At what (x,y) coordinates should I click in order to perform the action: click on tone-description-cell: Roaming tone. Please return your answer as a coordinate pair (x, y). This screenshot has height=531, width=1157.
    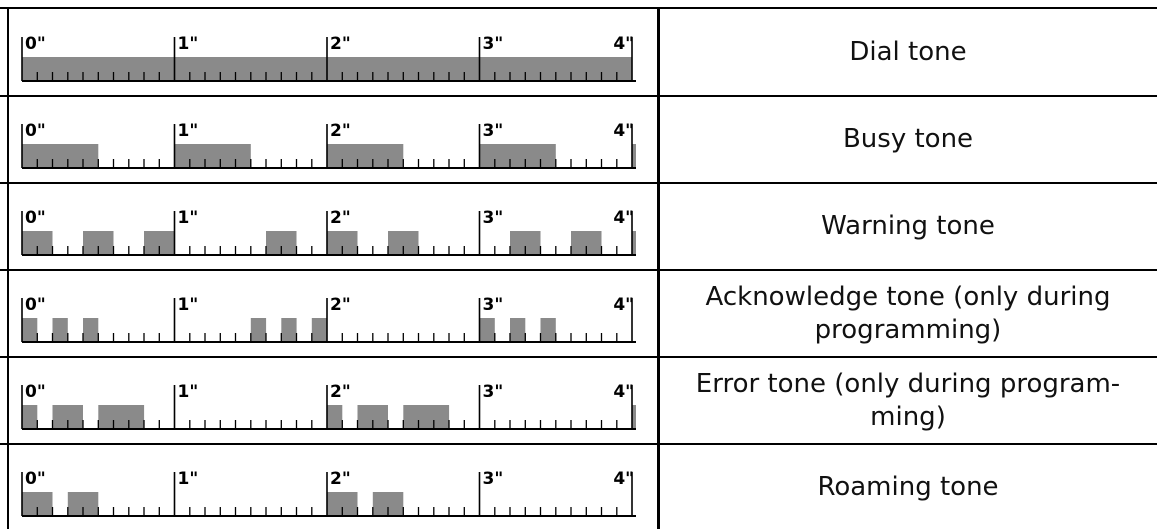
    Looking at the image, I should click on (908, 487).